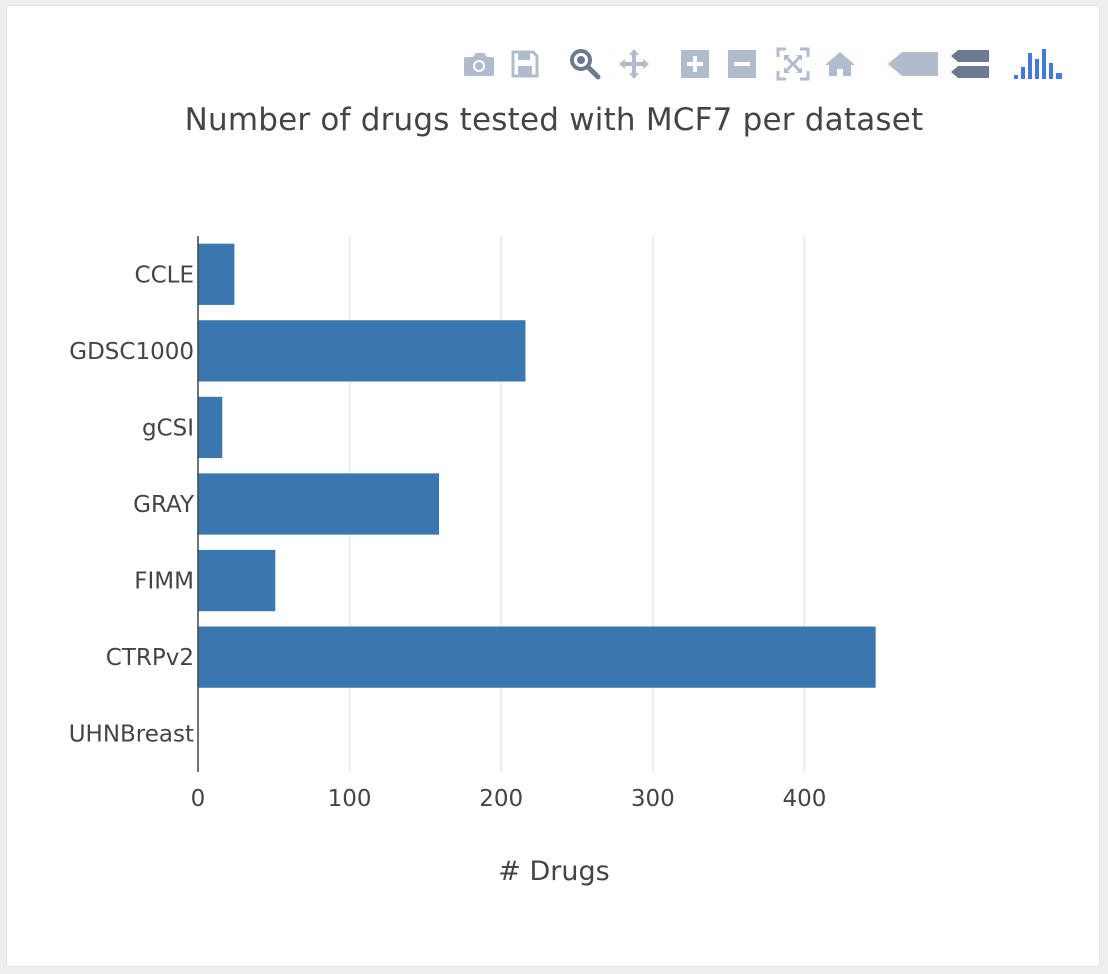 This screenshot has height=974, width=1108. I want to click on y-tick-label: CCLE, so click(164, 275).